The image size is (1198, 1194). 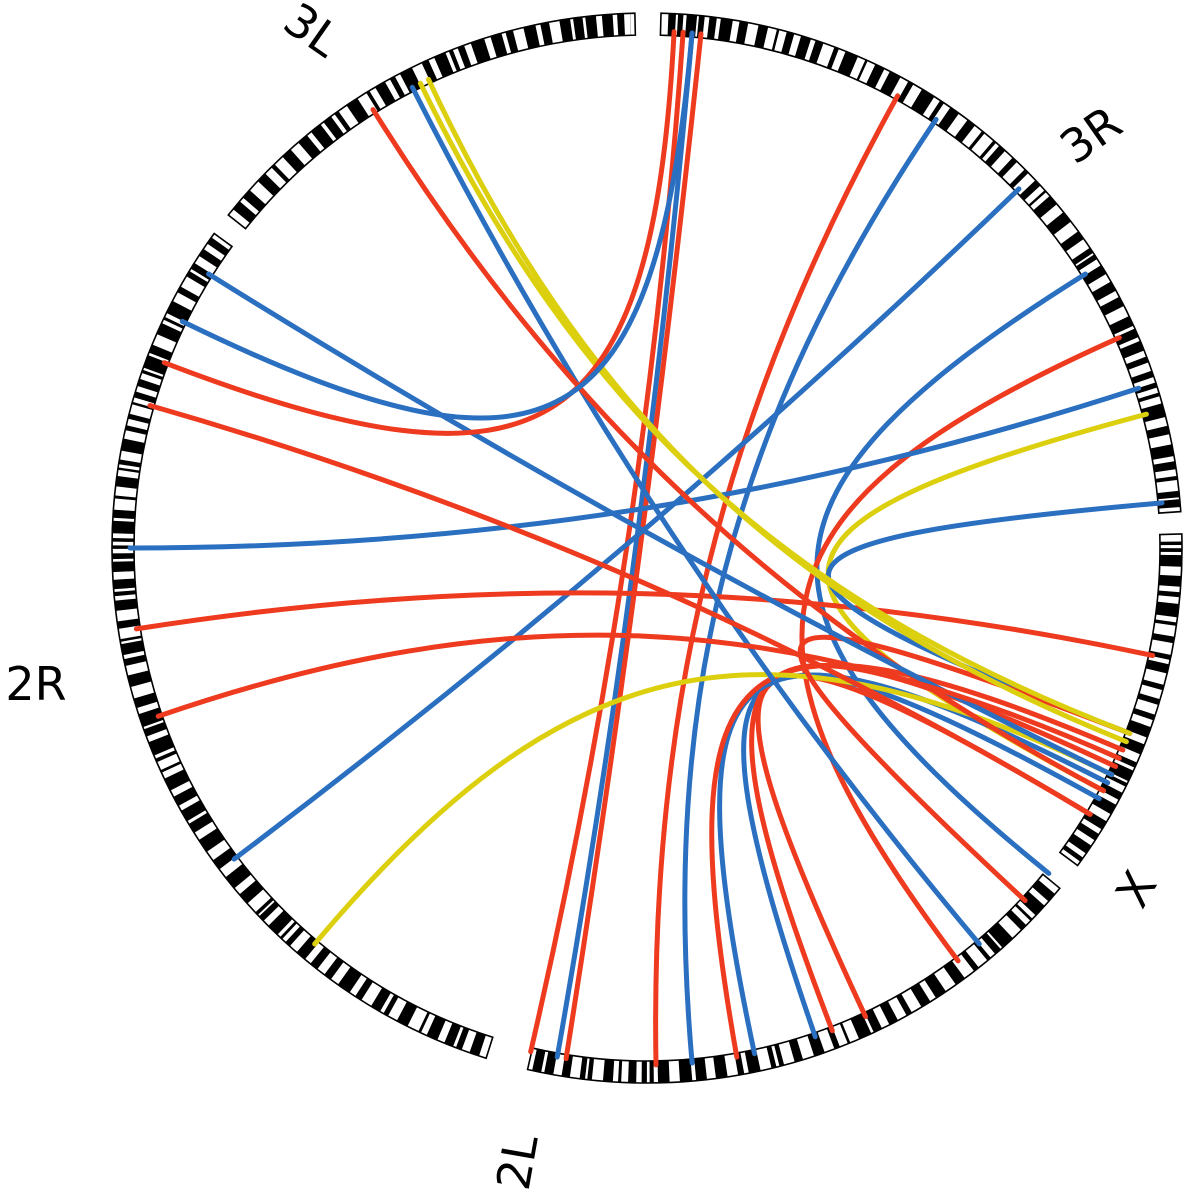 I want to click on link-red, so click(x=917, y=861).